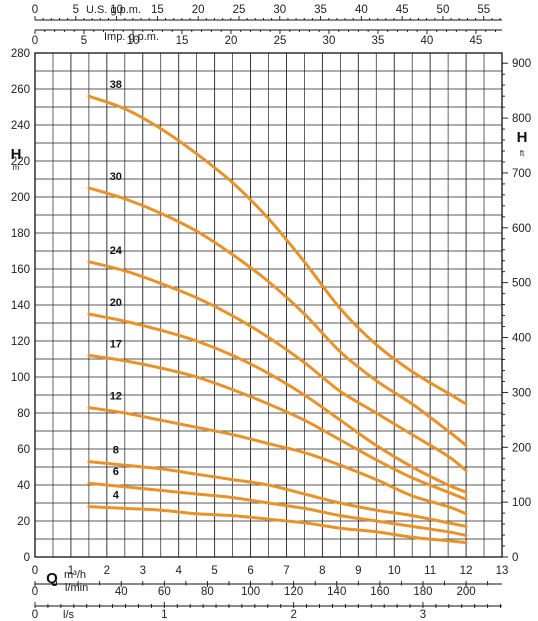  Describe the element at coordinates (69, 615) in the screenshot. I see `ls-axis-label: l/s` at that location.